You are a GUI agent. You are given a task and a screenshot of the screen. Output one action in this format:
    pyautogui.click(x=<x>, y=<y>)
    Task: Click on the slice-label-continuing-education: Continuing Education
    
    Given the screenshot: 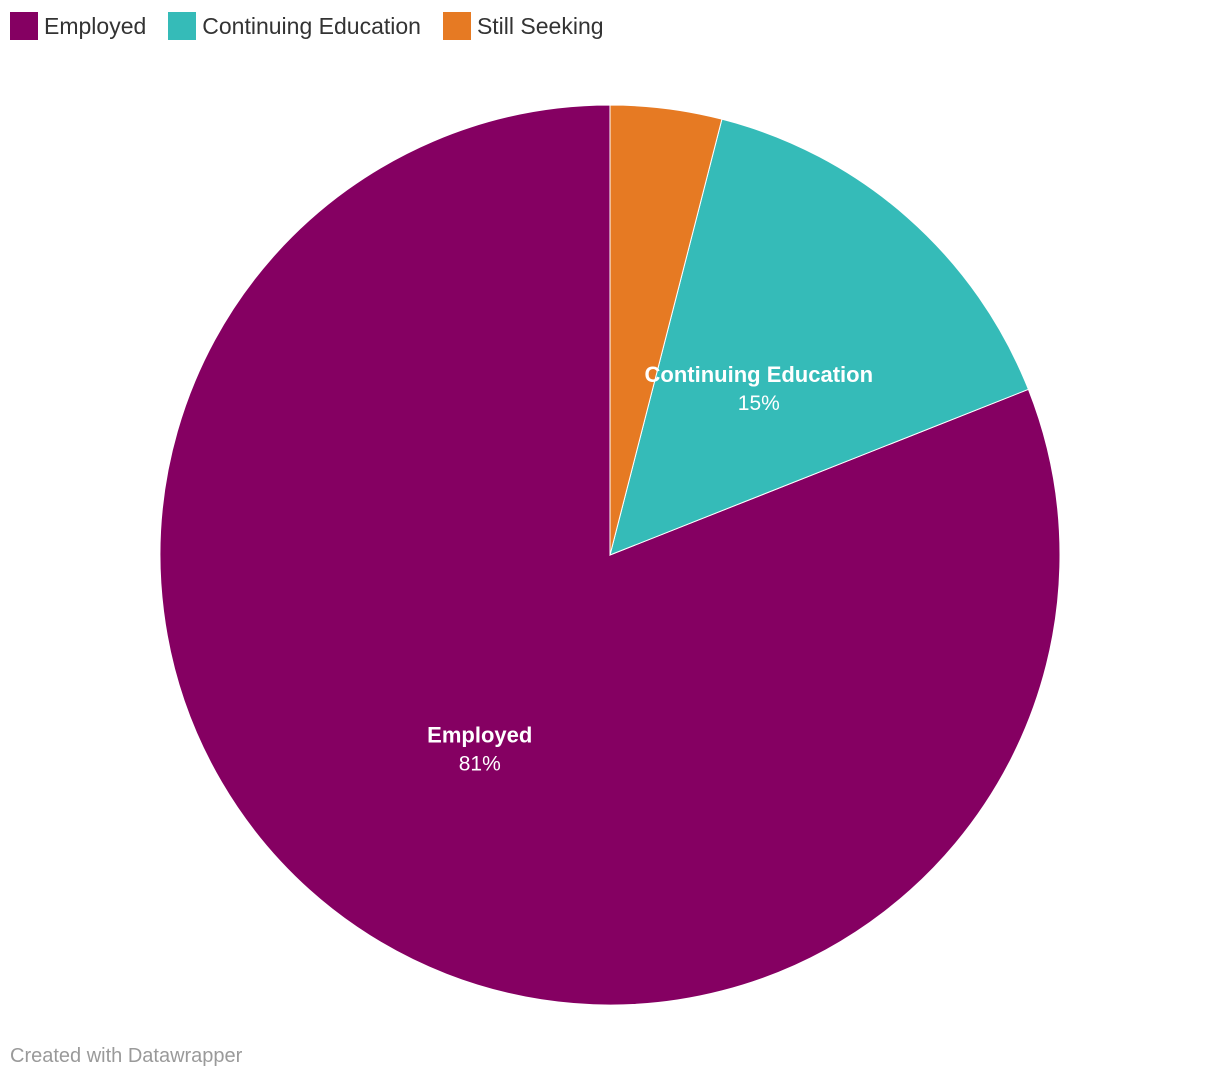 What is the action you would take?
    pyautogui.click(x=759, y=374)
    